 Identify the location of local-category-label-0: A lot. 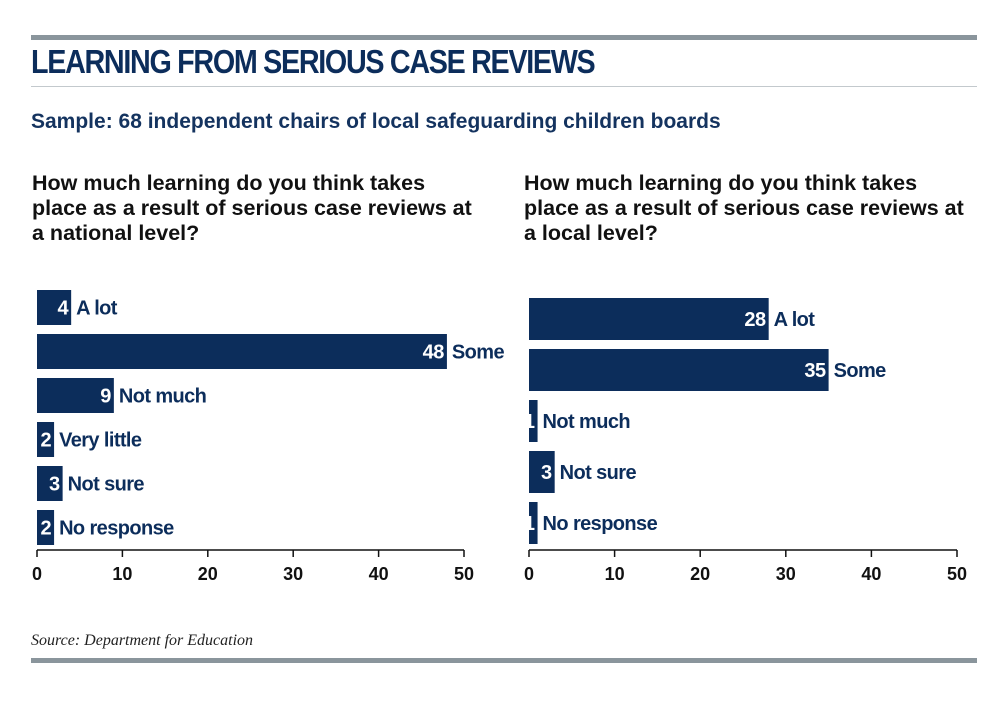
(795, 320).